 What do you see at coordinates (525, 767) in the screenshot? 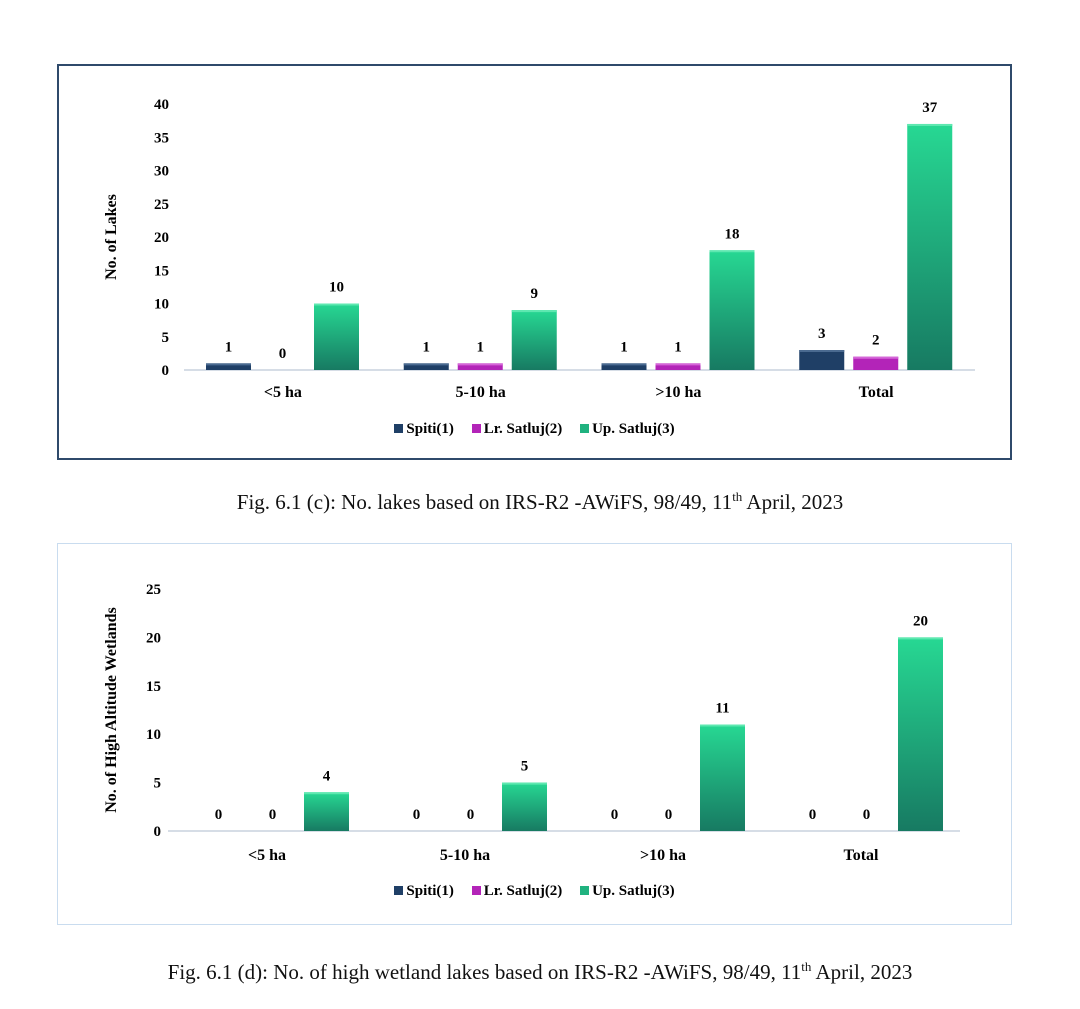
I see `data-label: 5` at bounding box center [525, 767].